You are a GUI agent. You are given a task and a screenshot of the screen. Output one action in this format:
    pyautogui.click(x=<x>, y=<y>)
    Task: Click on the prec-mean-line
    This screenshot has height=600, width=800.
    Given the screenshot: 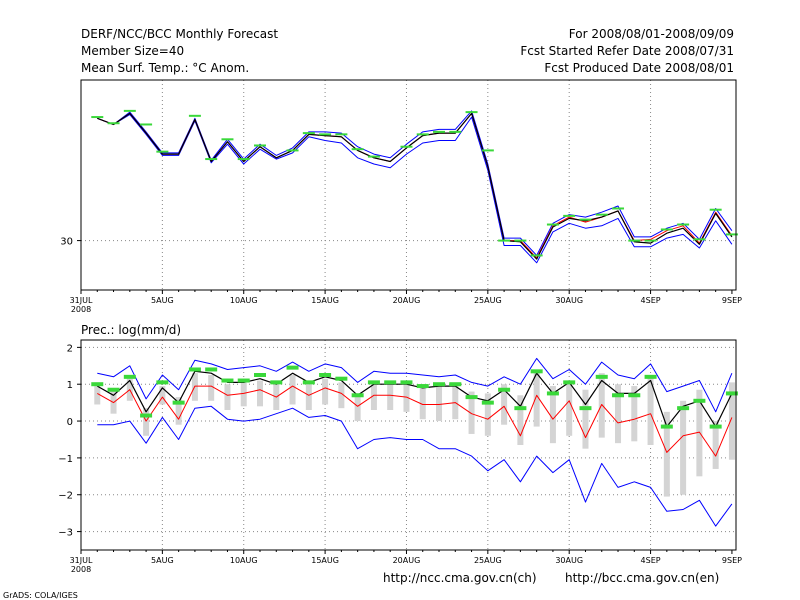 What is the action you would take?
    pyautogui.click(x=415, y=399)
    